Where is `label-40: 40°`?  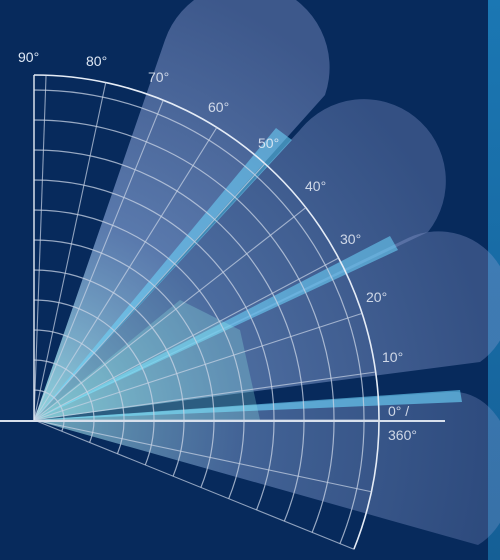 label-40: 40° is located at coordinates (315, 186).